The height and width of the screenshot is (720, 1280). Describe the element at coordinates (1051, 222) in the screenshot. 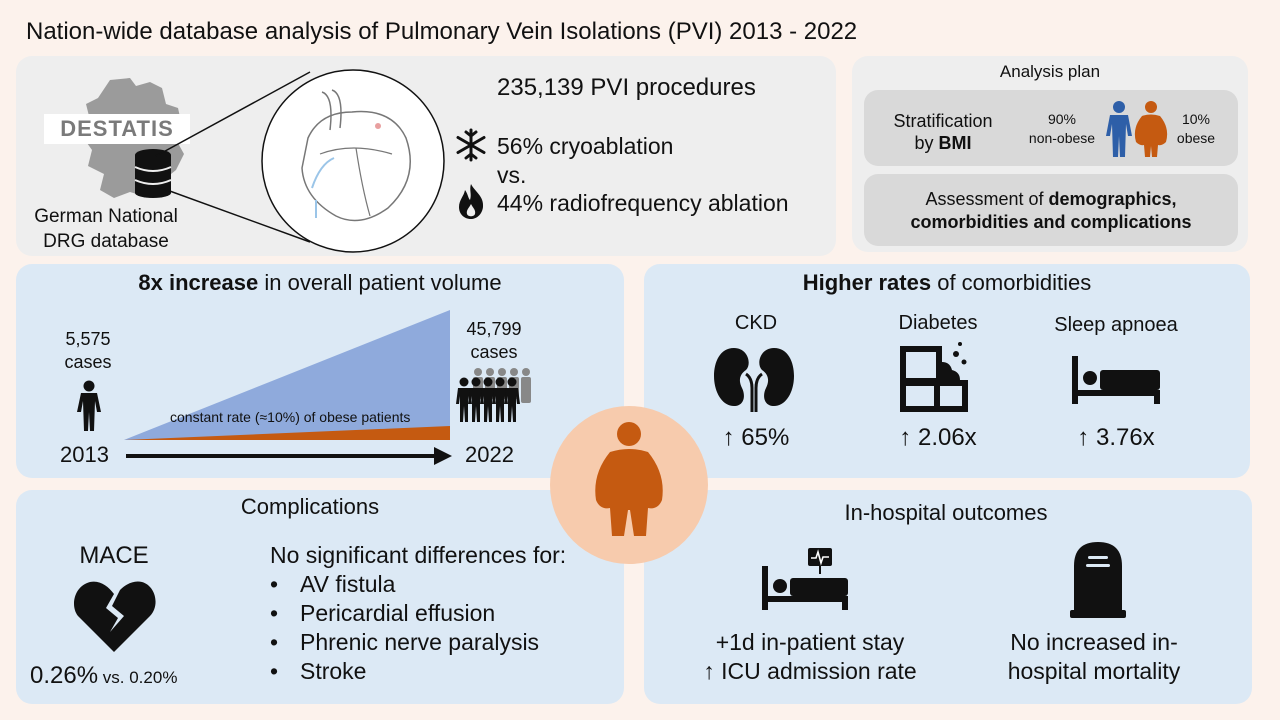

I see `assessment-line2: comorbidities and complications` at that location.